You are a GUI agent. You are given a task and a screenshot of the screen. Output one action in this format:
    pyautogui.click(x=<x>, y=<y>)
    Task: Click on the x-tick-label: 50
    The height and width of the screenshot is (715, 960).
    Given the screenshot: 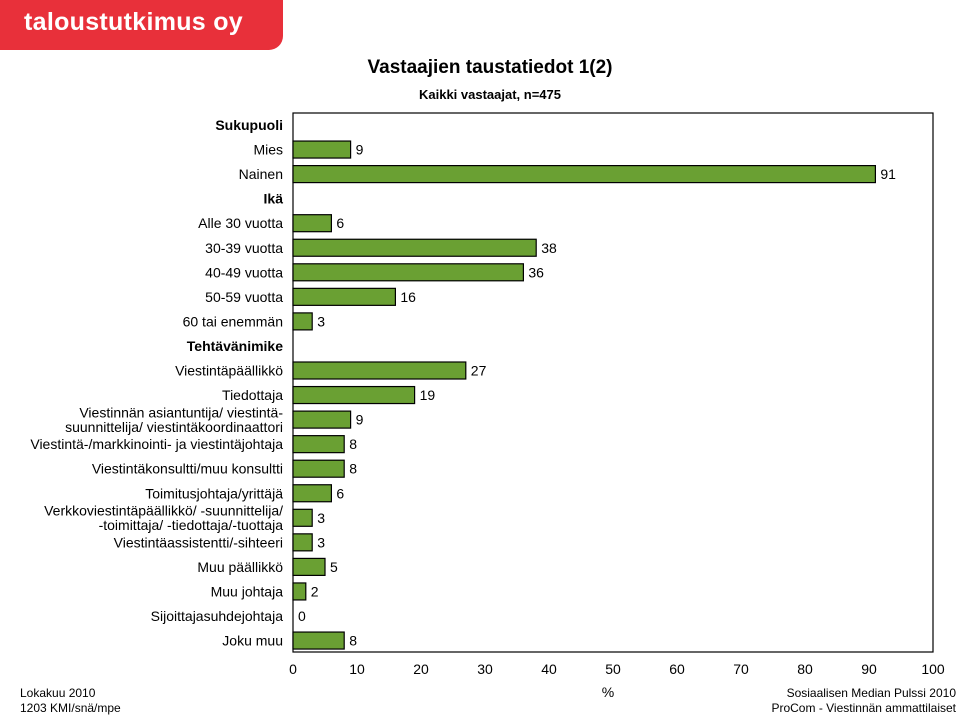 What is the action you would take?
    pyautogui.click(x=613, y=669)
    